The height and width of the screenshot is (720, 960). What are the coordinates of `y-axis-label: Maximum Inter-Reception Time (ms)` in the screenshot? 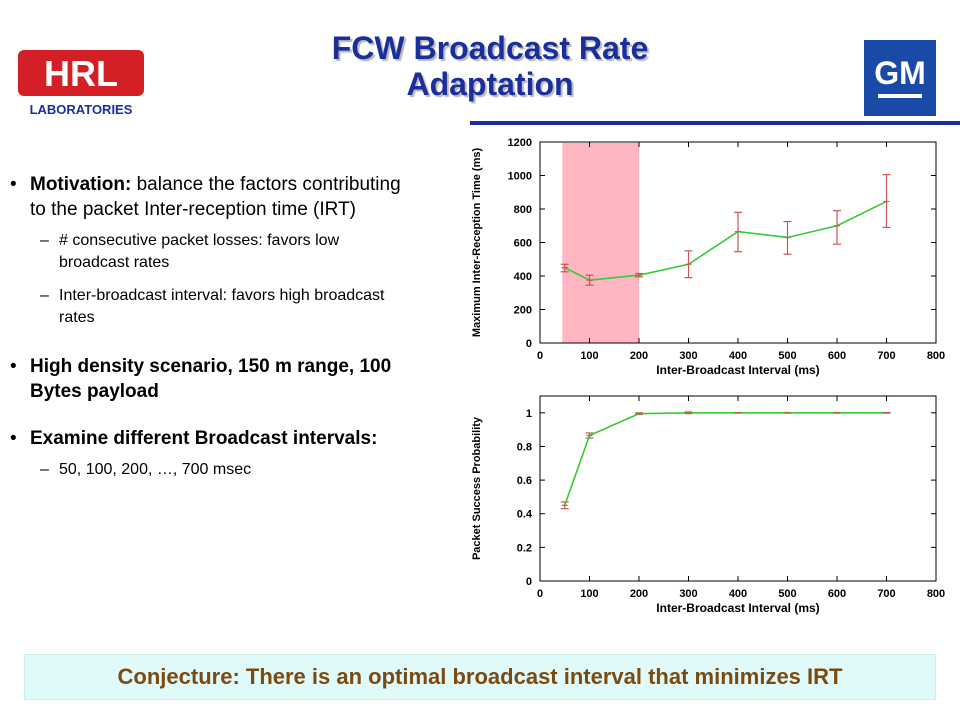 It's located at (477, 243).